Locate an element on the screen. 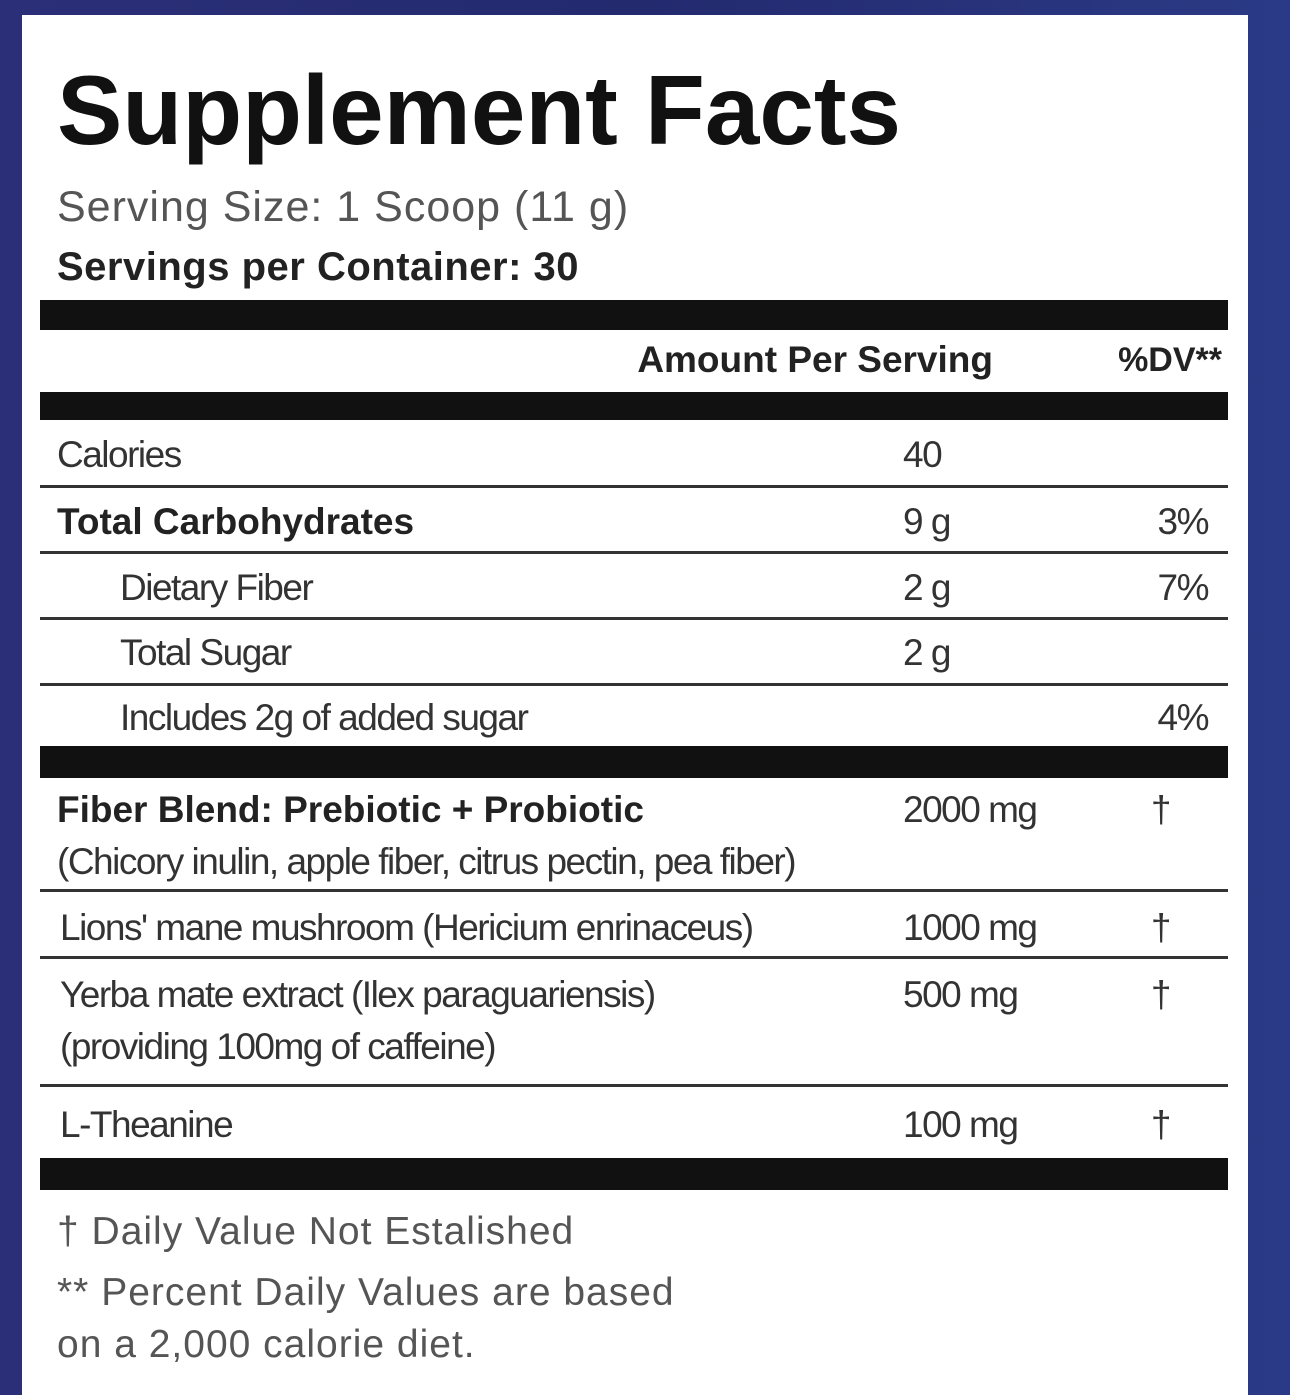  row-name: Includes 2g of added sugar is located at coordinates (324, 717).